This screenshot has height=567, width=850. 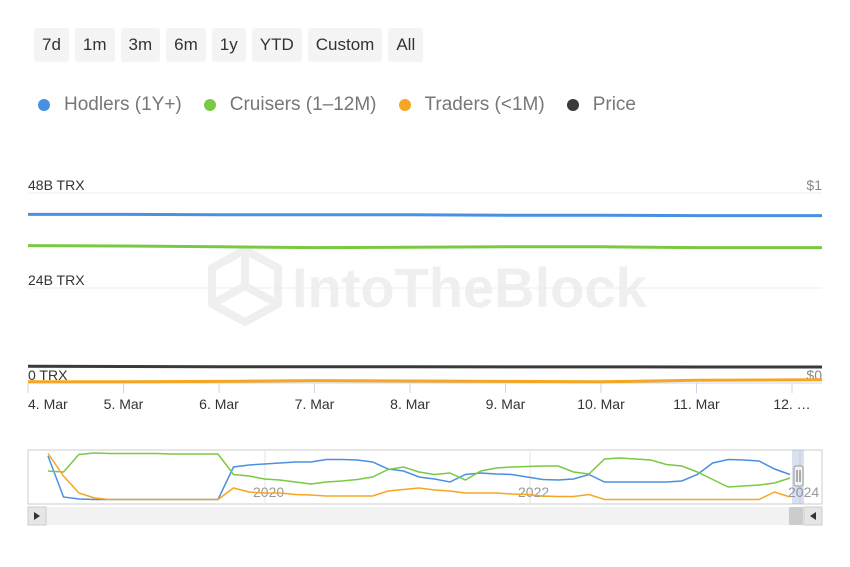 I want to click on navigator-line-traders, so click(x=419, y=477).